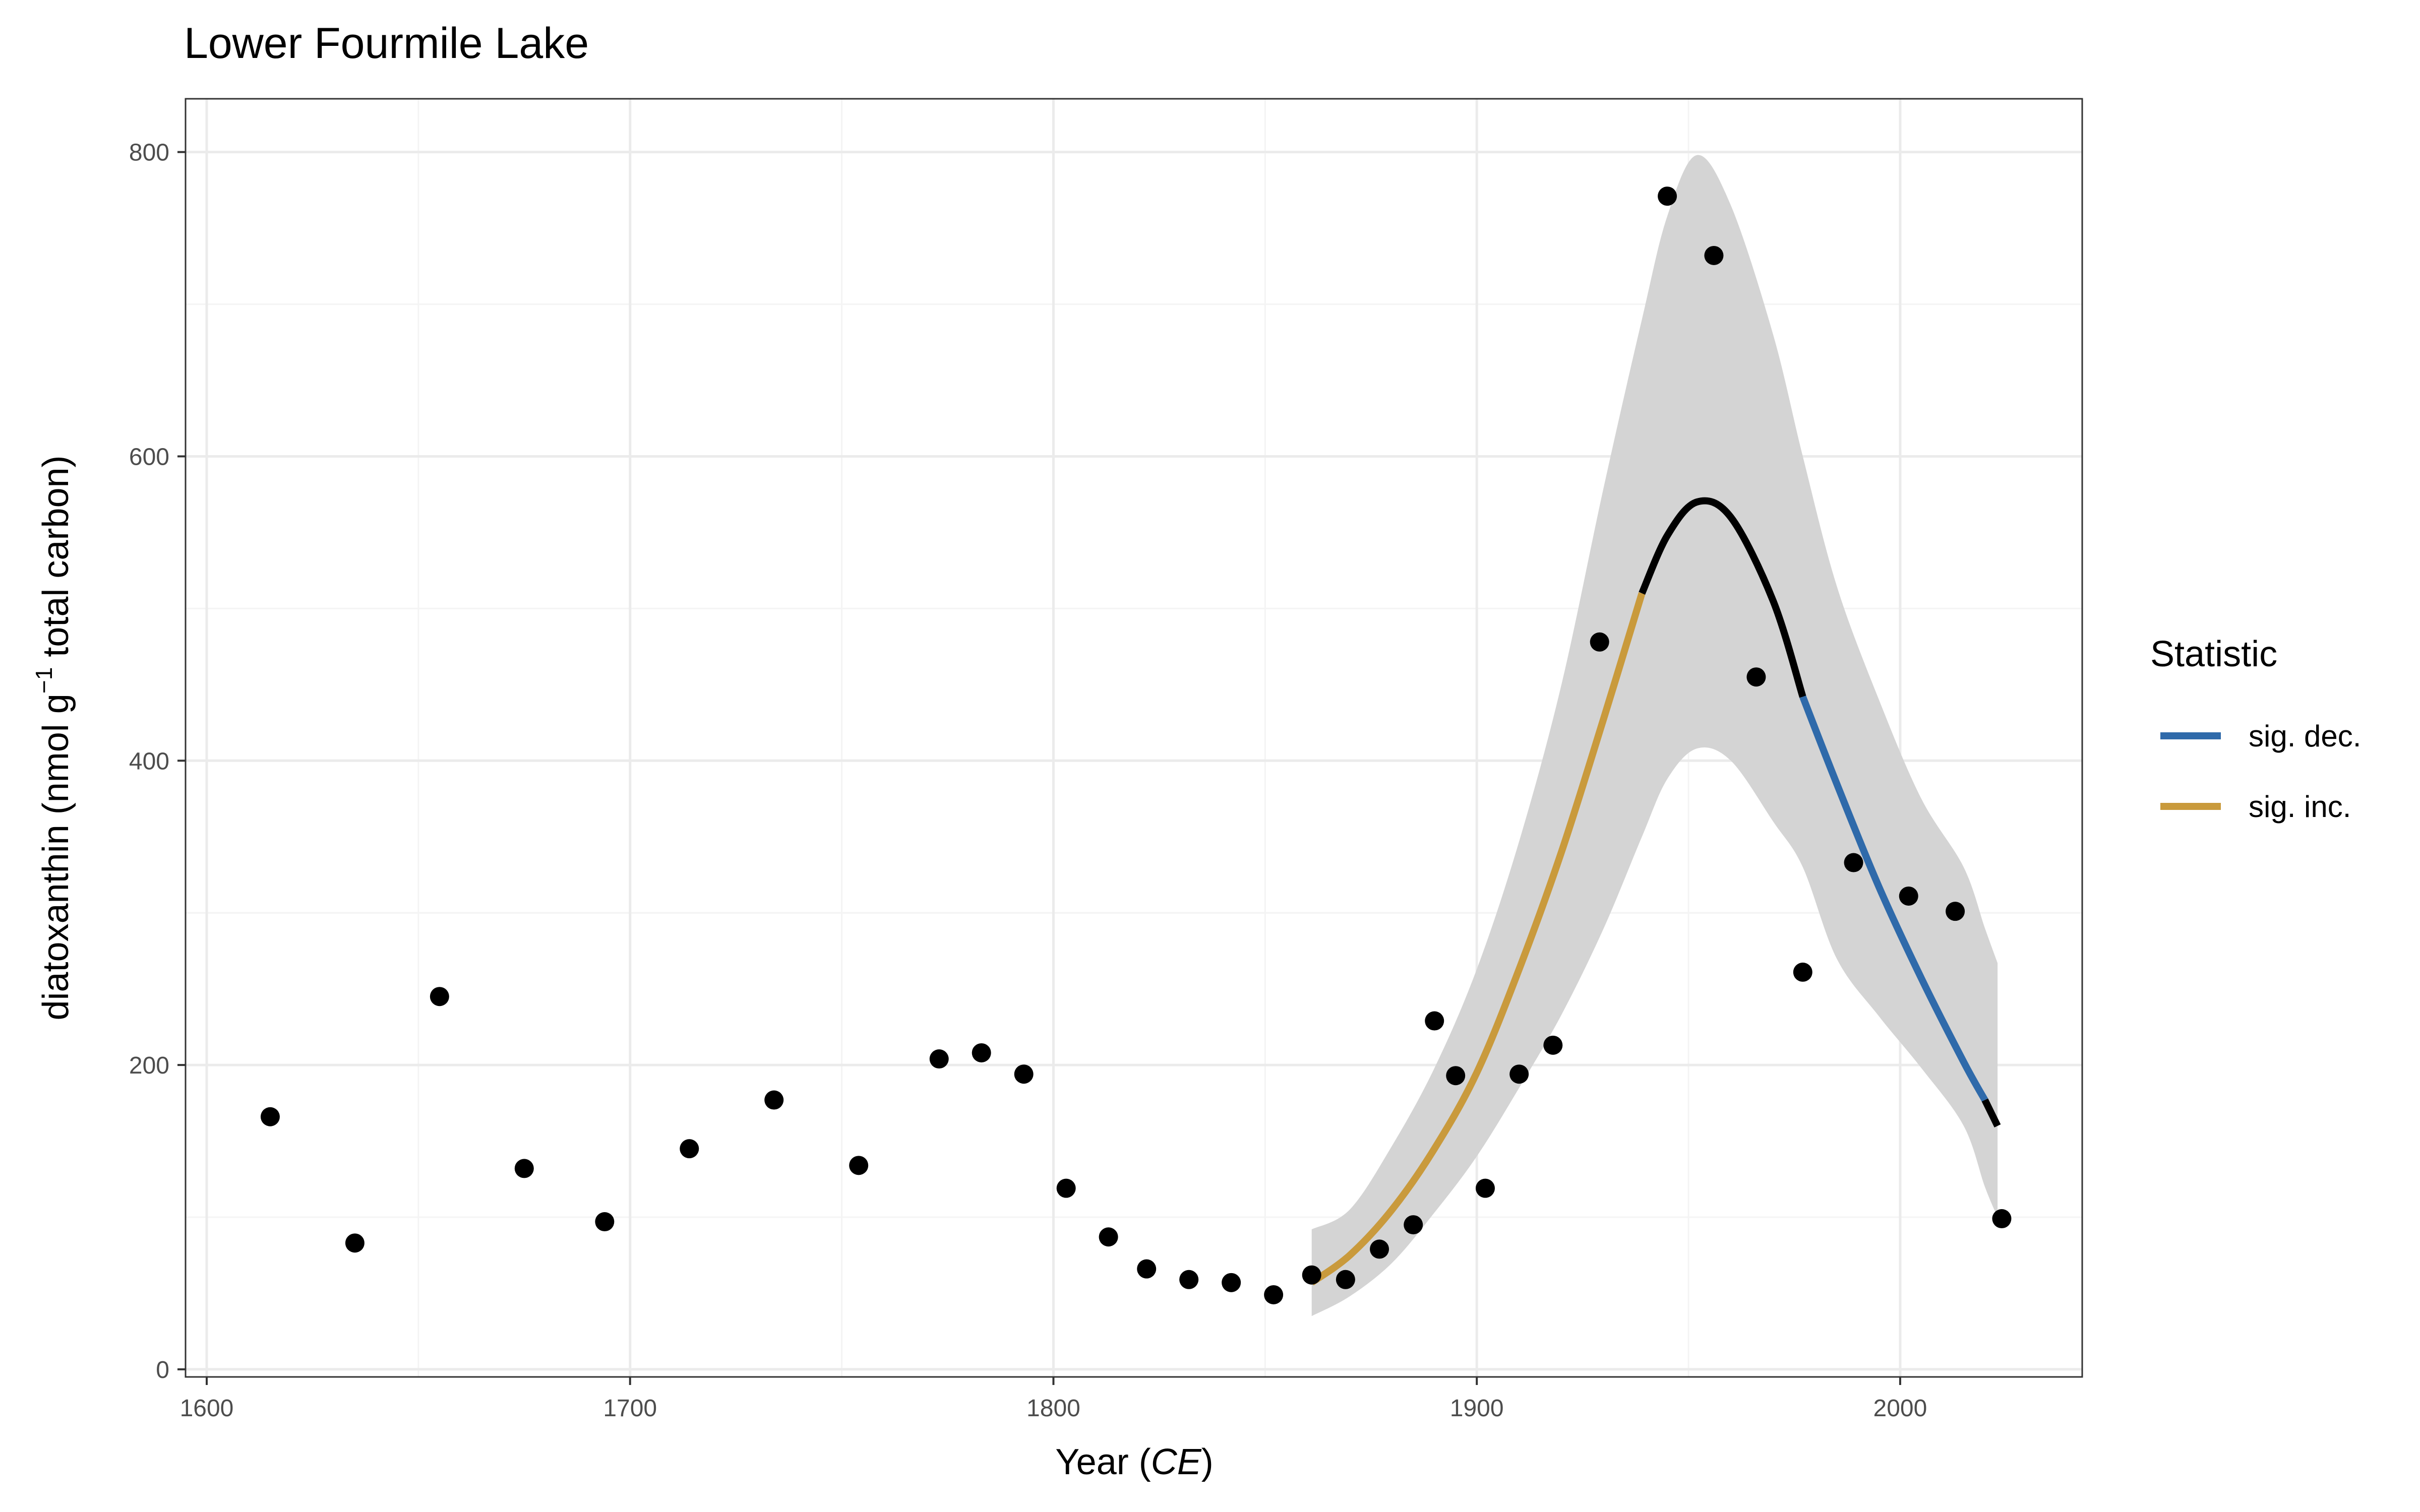  Describe the element at coordinates (2213, 654) in the screenshot. I see `legend-title: Statistic` at that location.